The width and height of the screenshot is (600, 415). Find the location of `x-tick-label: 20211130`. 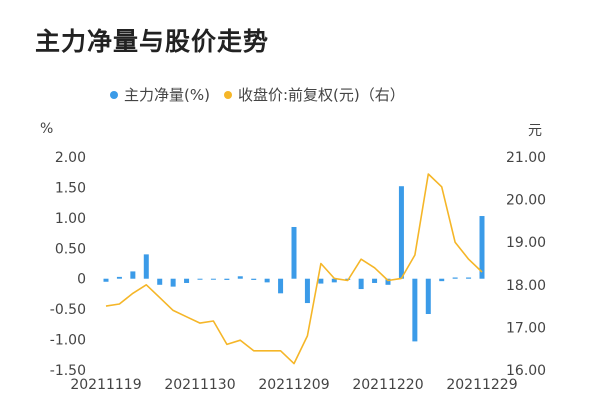

x-tick-label: 20211130 is located at coordinates (199, 385).